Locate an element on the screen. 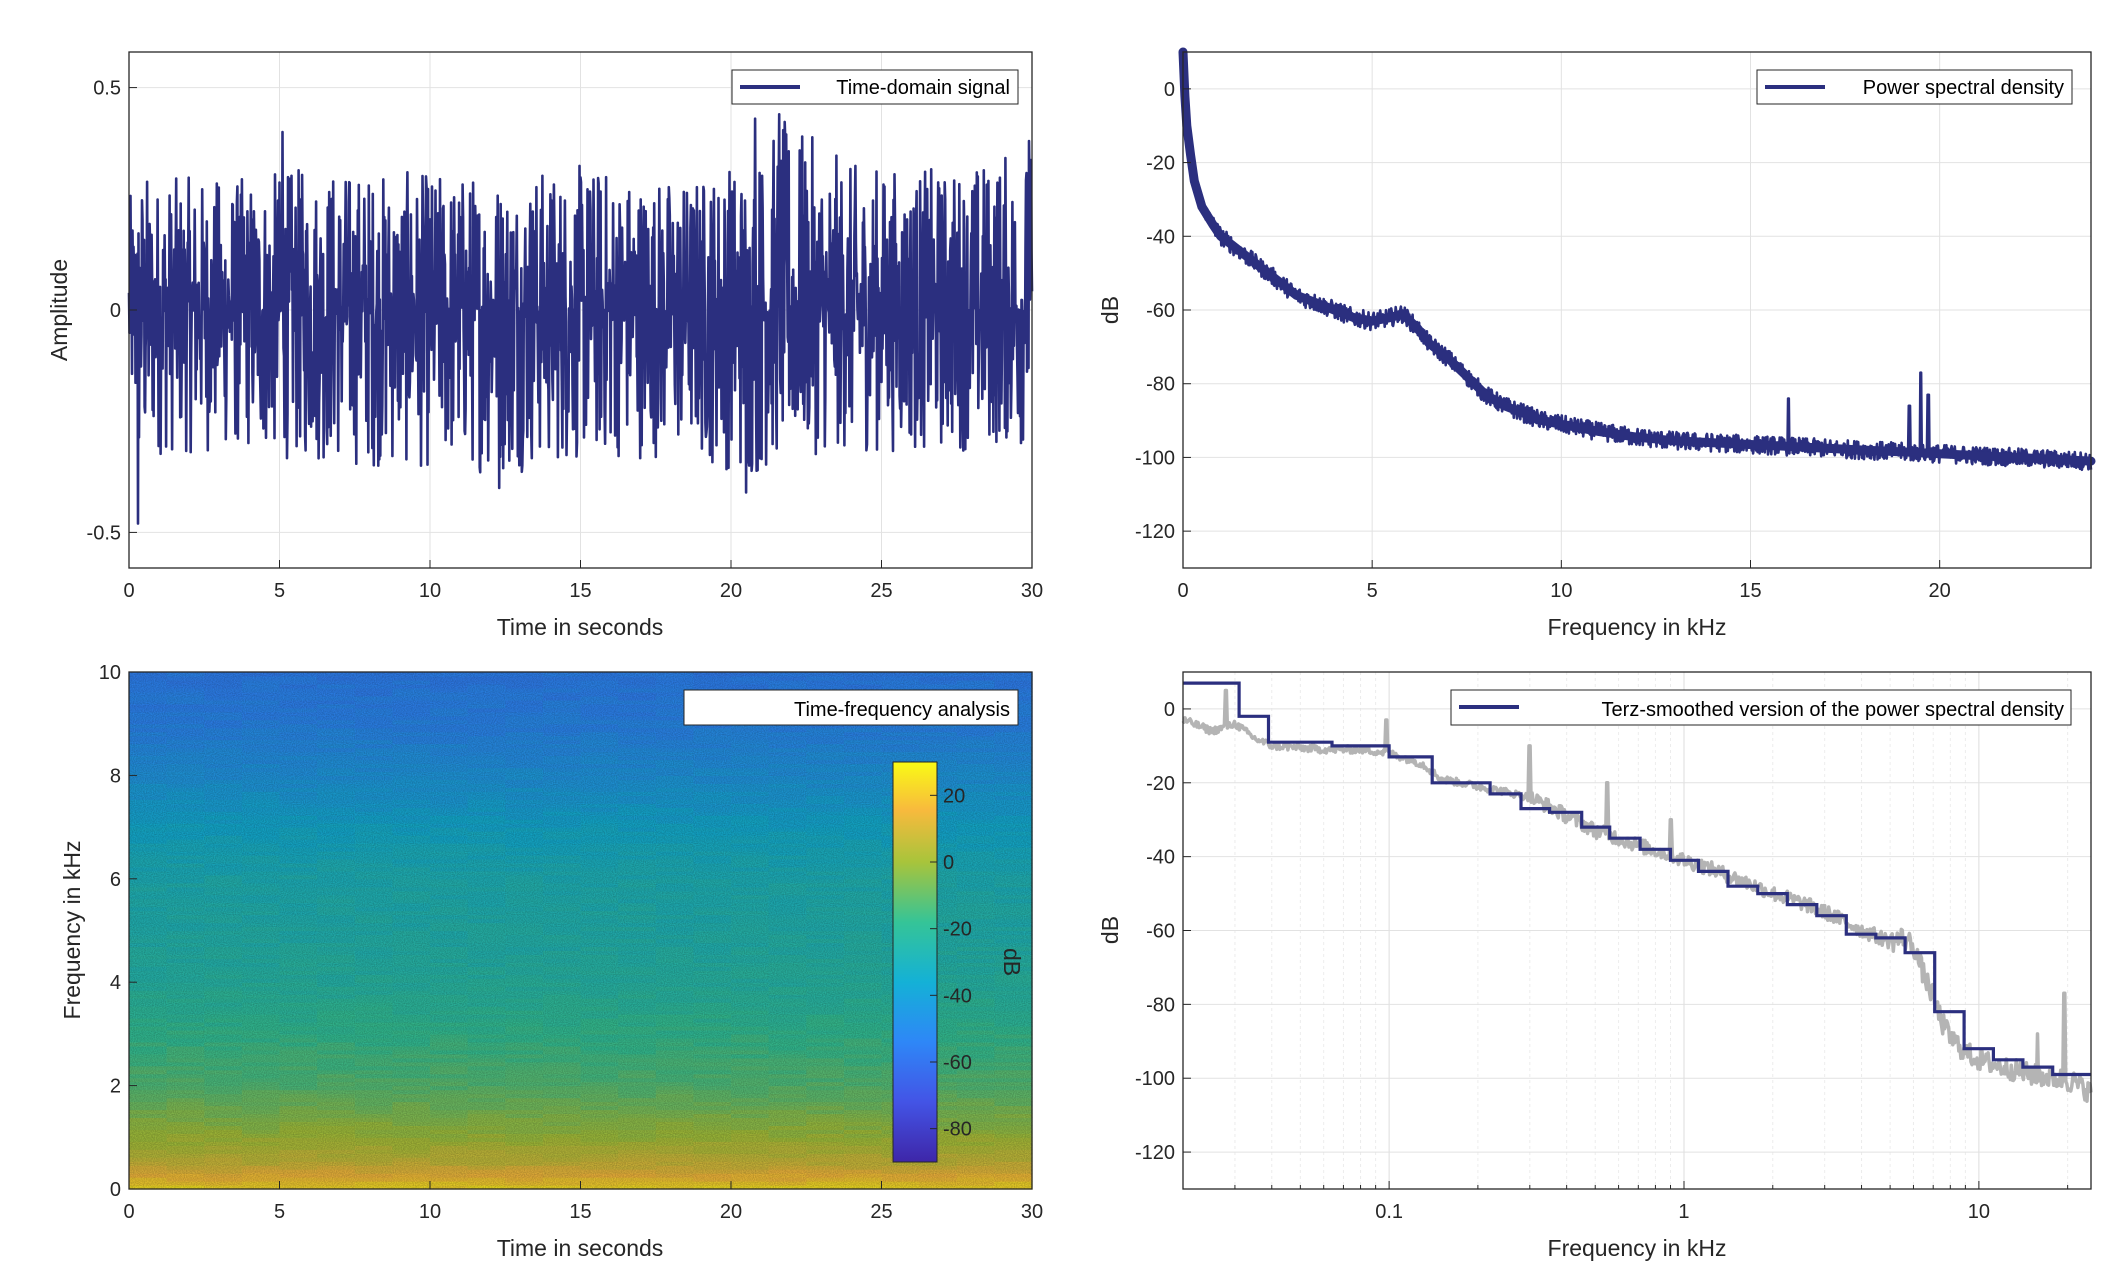 The height and width of the screenshot is (1276, 2126). colorbar-tick-label: -40 is located at coordinates (957, 996).